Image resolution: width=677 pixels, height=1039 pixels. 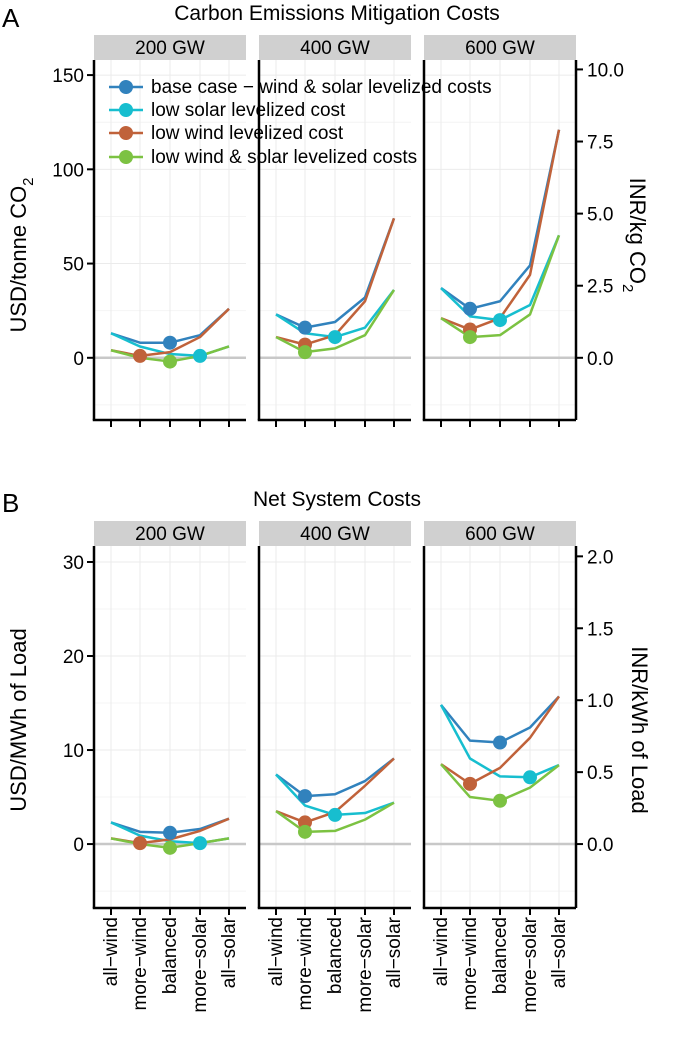 What do you see at coordinates (78, 359) in the screenshot?
I see `chart-a-y-tick-label: 0` at bounding box center [78, 359].